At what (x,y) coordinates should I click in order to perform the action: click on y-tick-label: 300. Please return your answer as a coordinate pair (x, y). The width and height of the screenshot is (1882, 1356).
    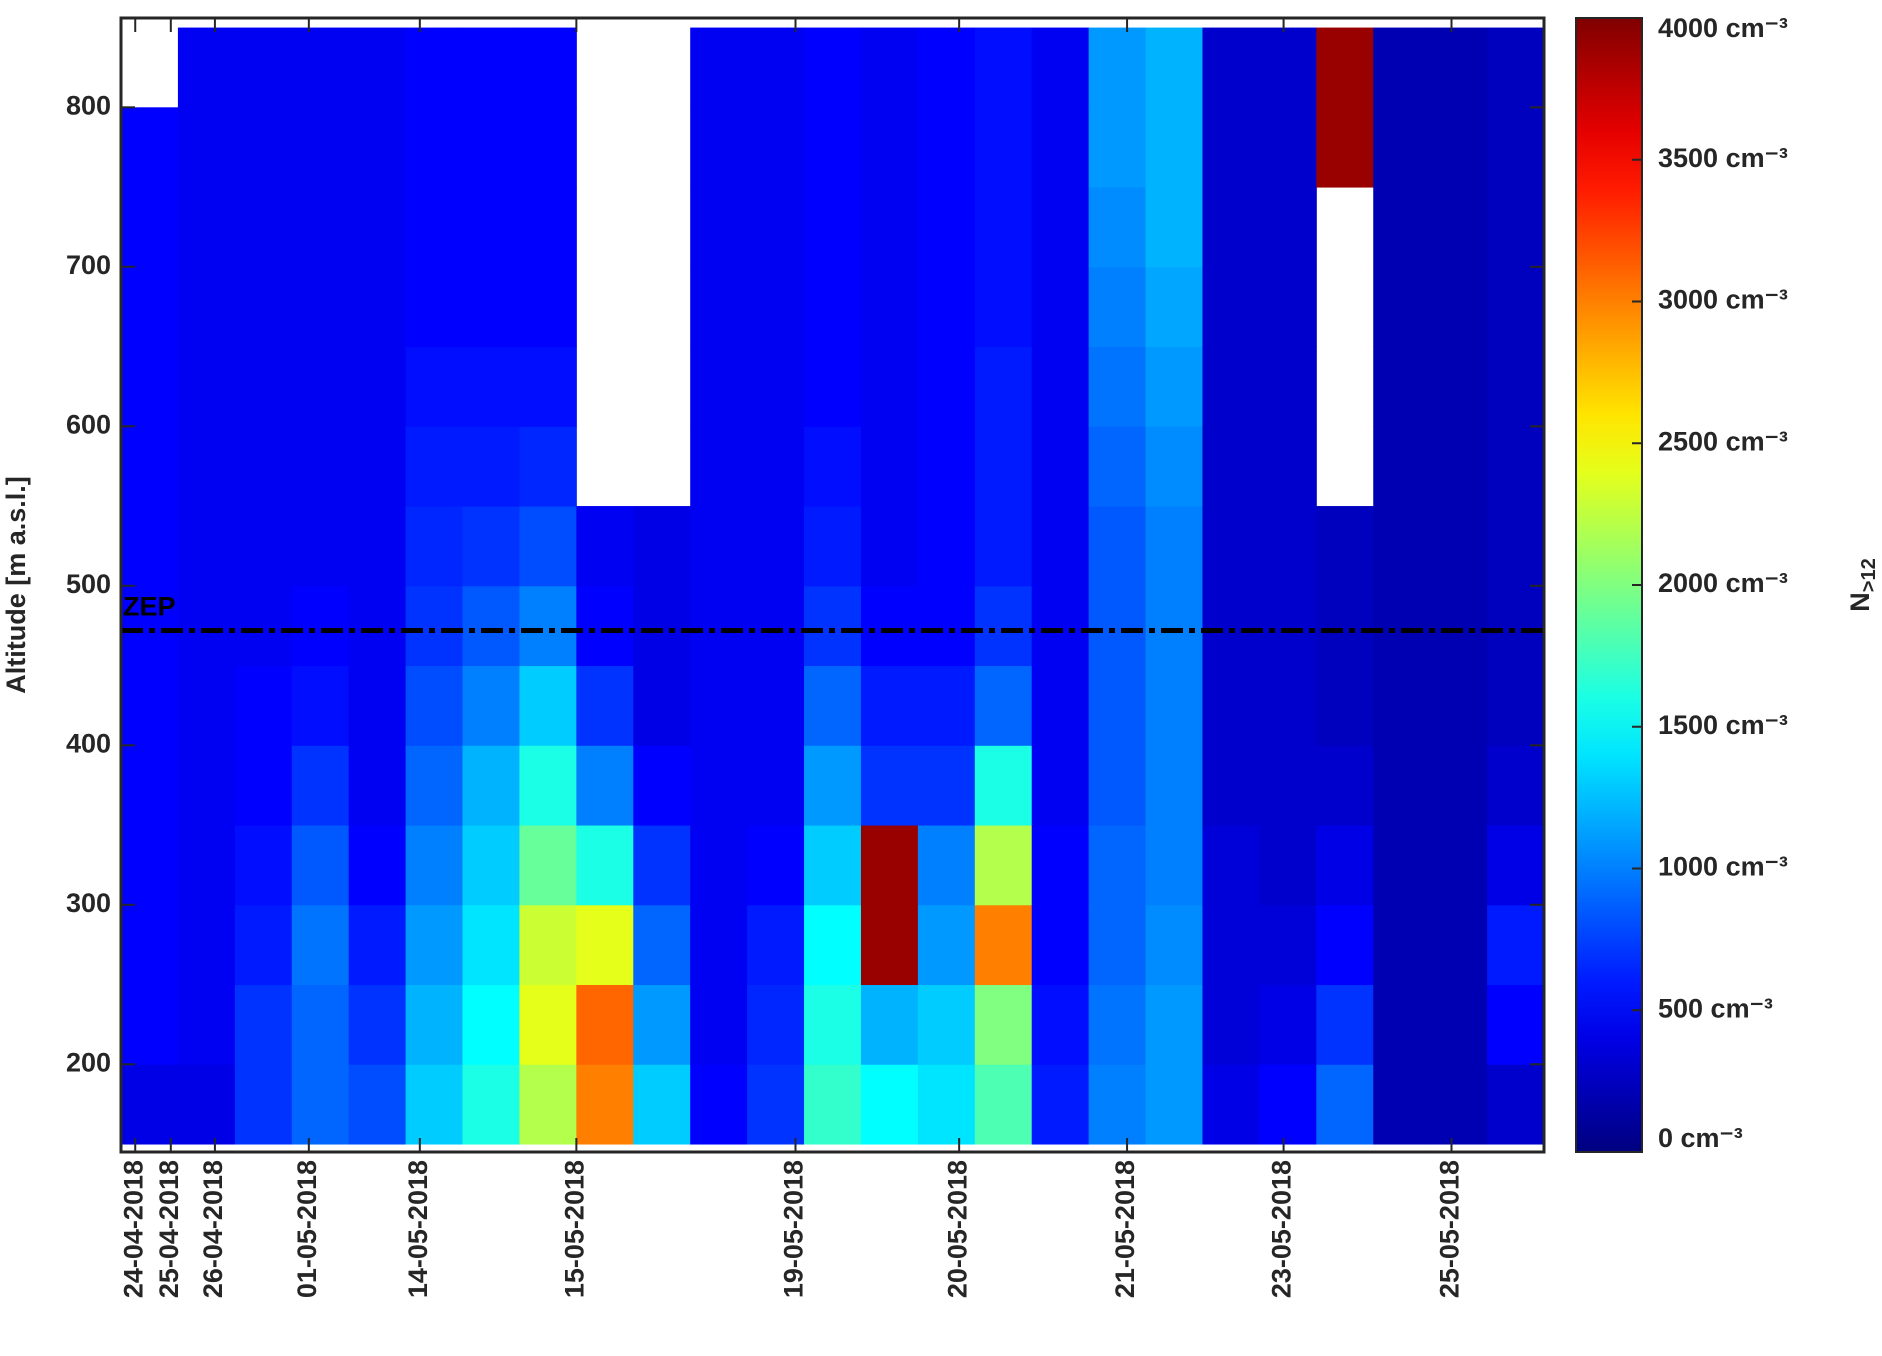
    Looking at the image, I should click on (88, 903).